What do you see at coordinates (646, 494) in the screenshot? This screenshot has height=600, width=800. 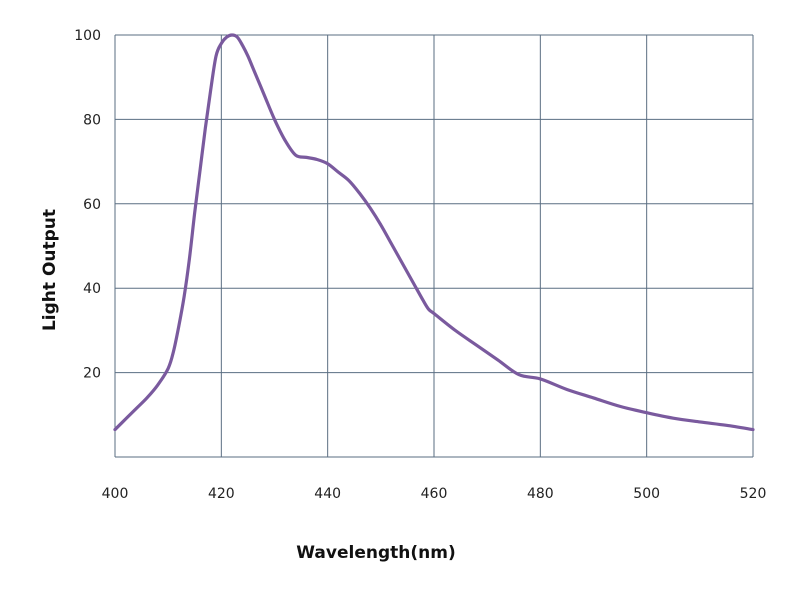 I see `x-tick-label-500: 500` at bounding box center [646, 494].